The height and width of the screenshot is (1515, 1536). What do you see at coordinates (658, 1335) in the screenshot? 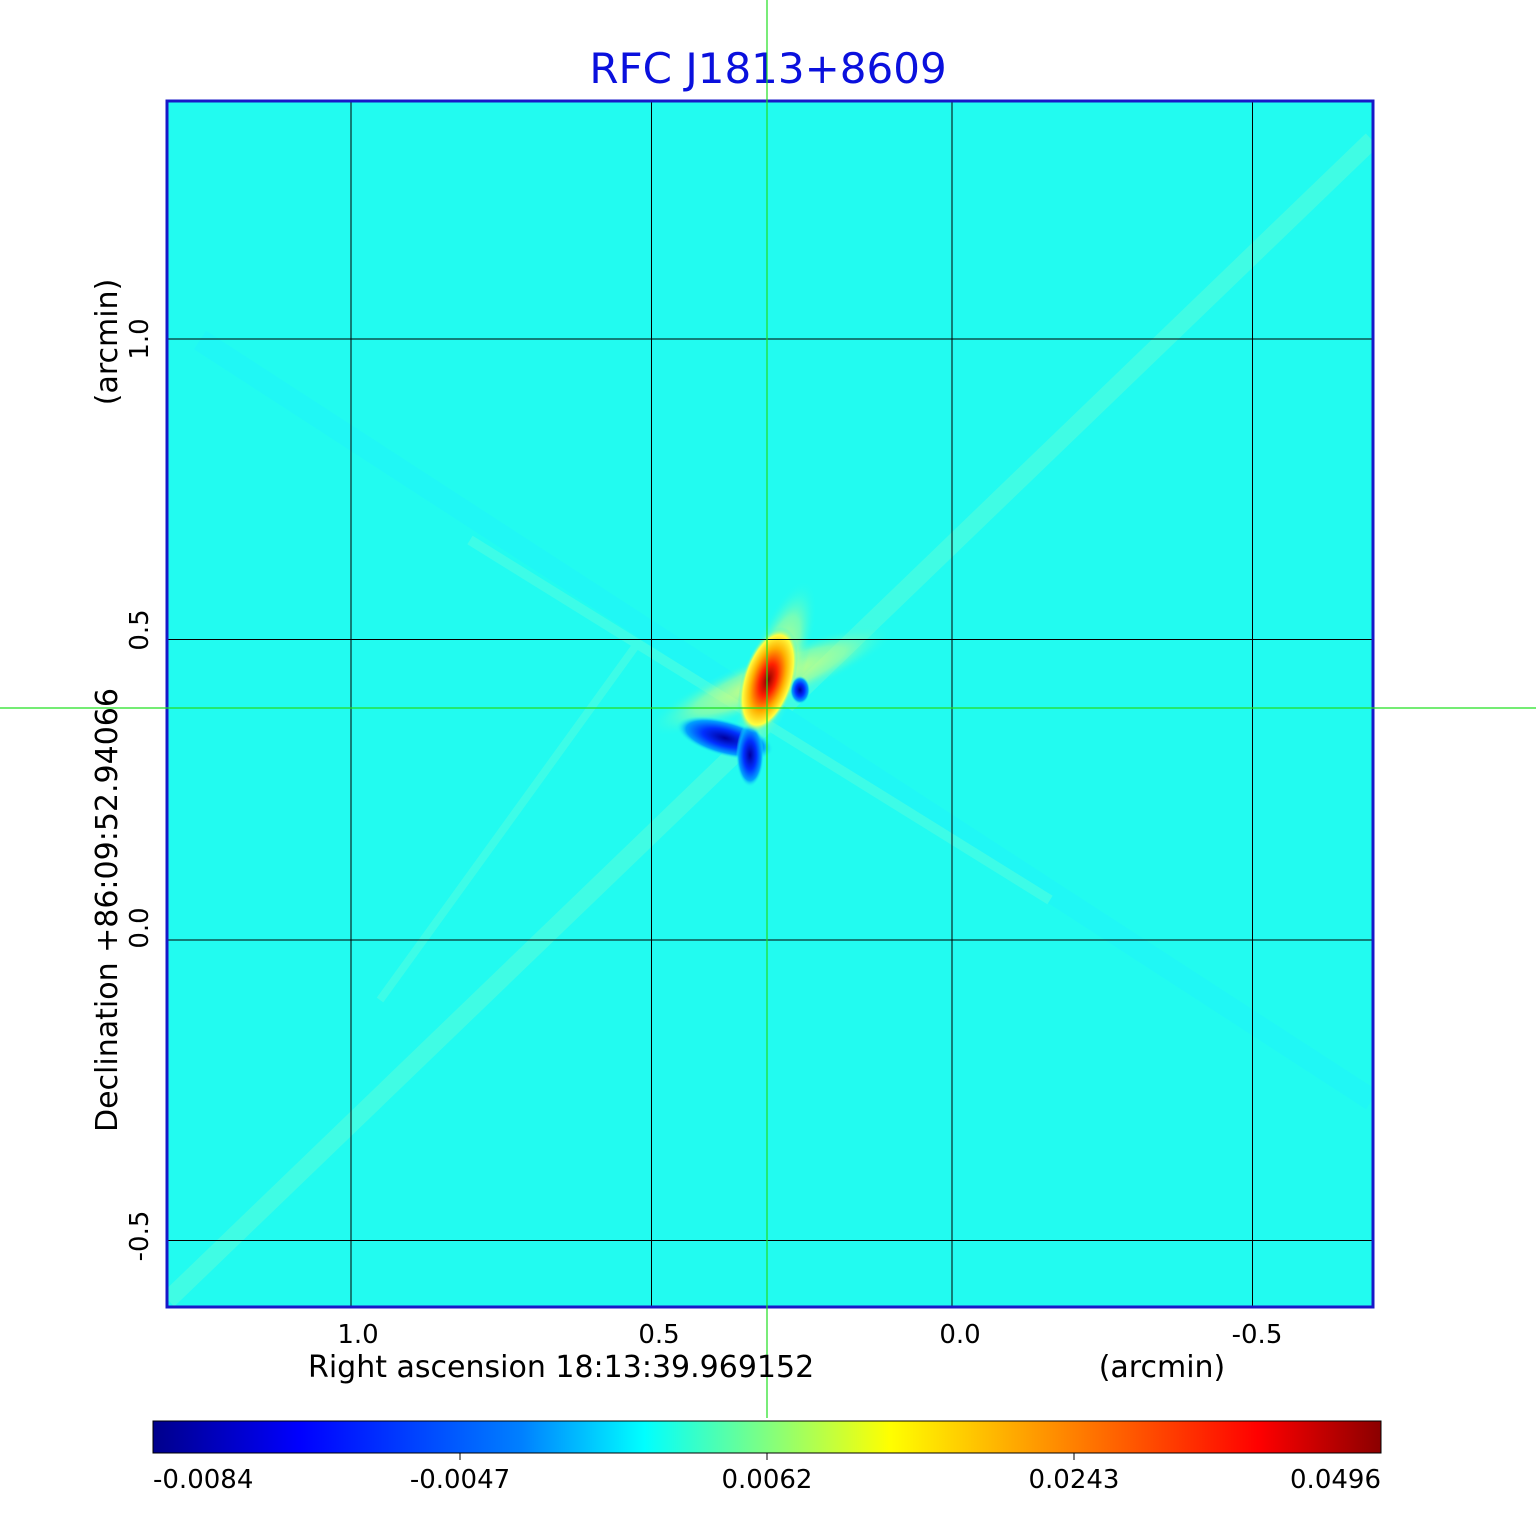
I see `x-tick-label: 0.5` at bounding box center [658, 1335].